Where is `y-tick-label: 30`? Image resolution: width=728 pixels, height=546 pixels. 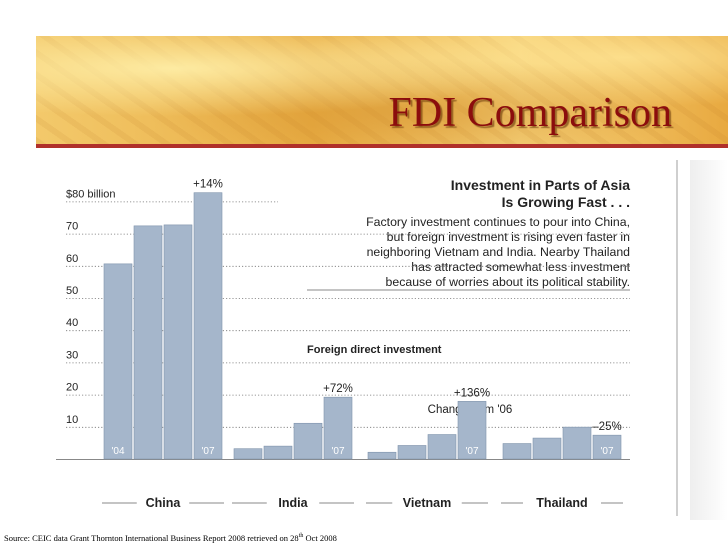
y-tick-label: 30 is located at coordinates (72, 355).